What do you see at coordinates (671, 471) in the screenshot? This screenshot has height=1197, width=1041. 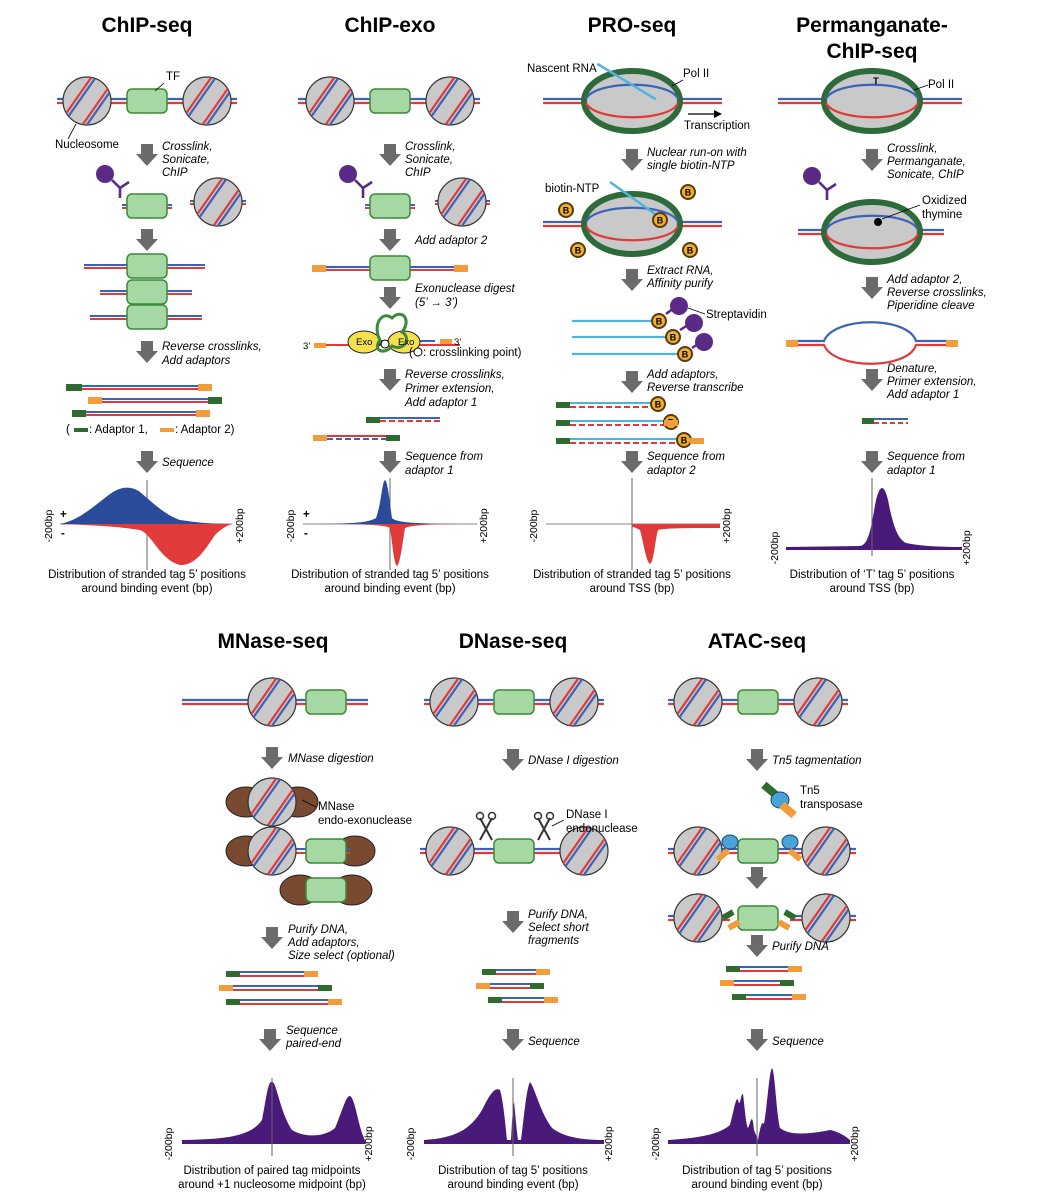 I see `svg-text: adaptor 2` at bounding box center [671, 471].